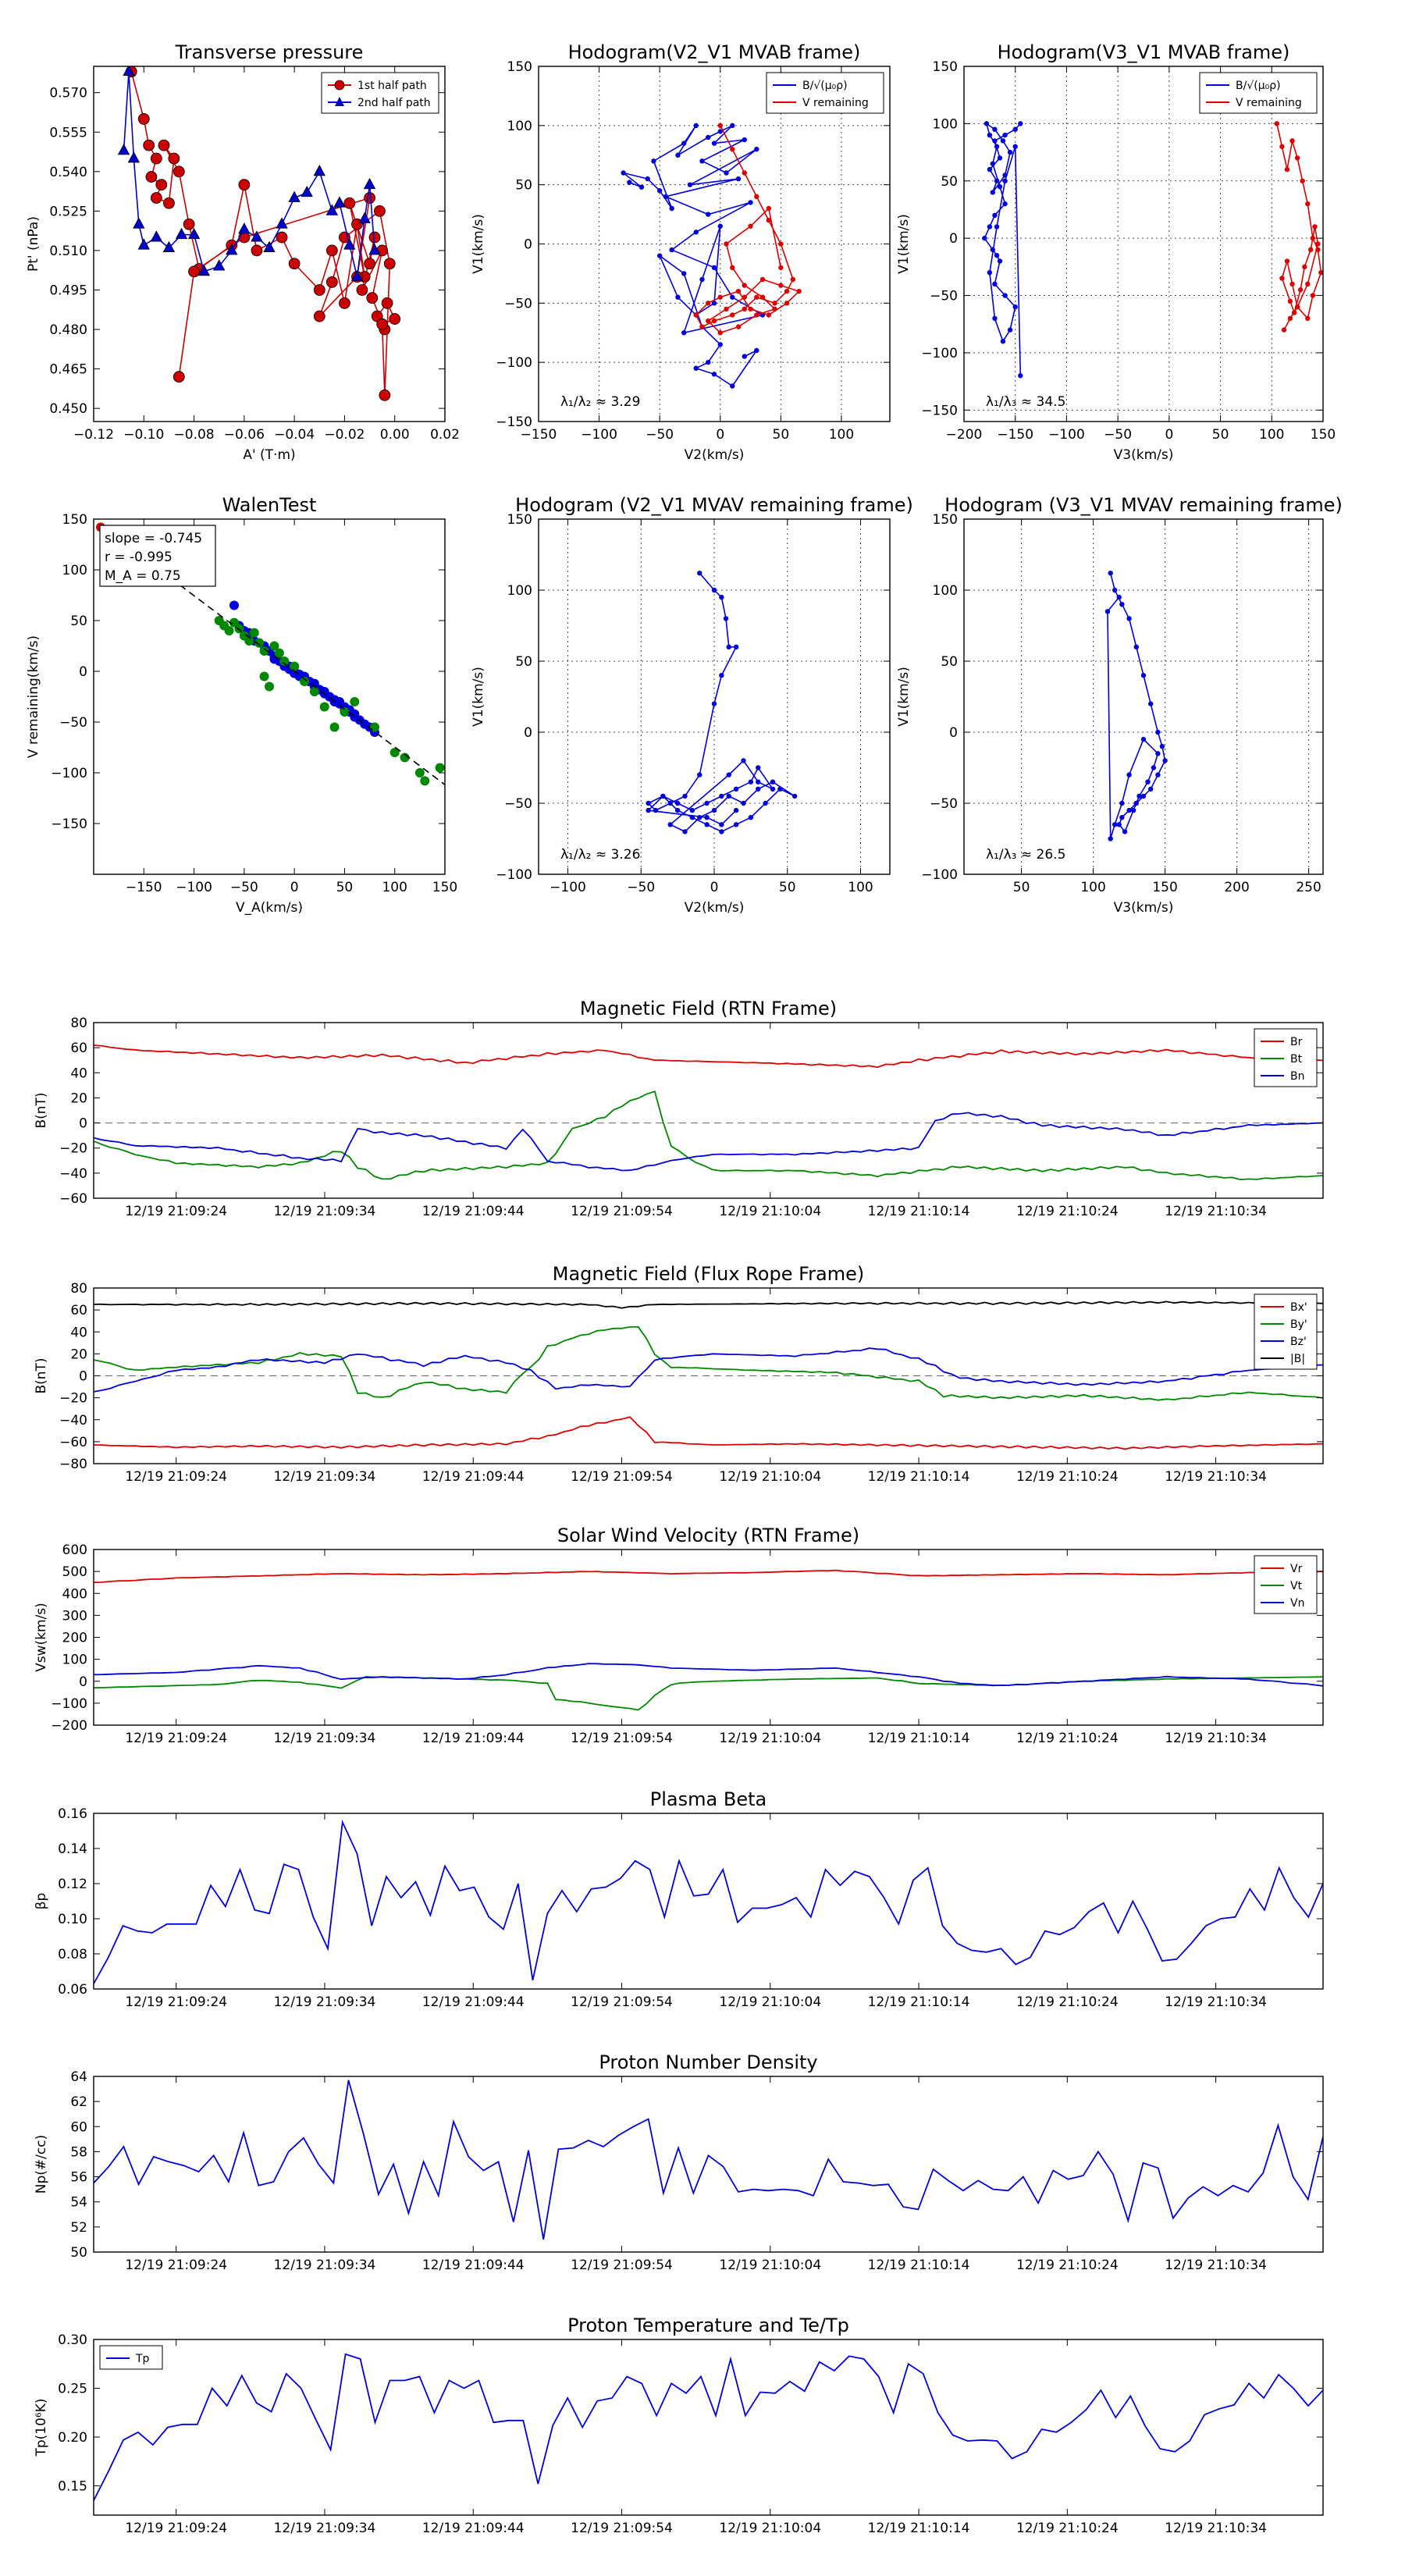 The image size is (1405, 2576). I want to click on legend-label: Bt, so click(1296, 1059).